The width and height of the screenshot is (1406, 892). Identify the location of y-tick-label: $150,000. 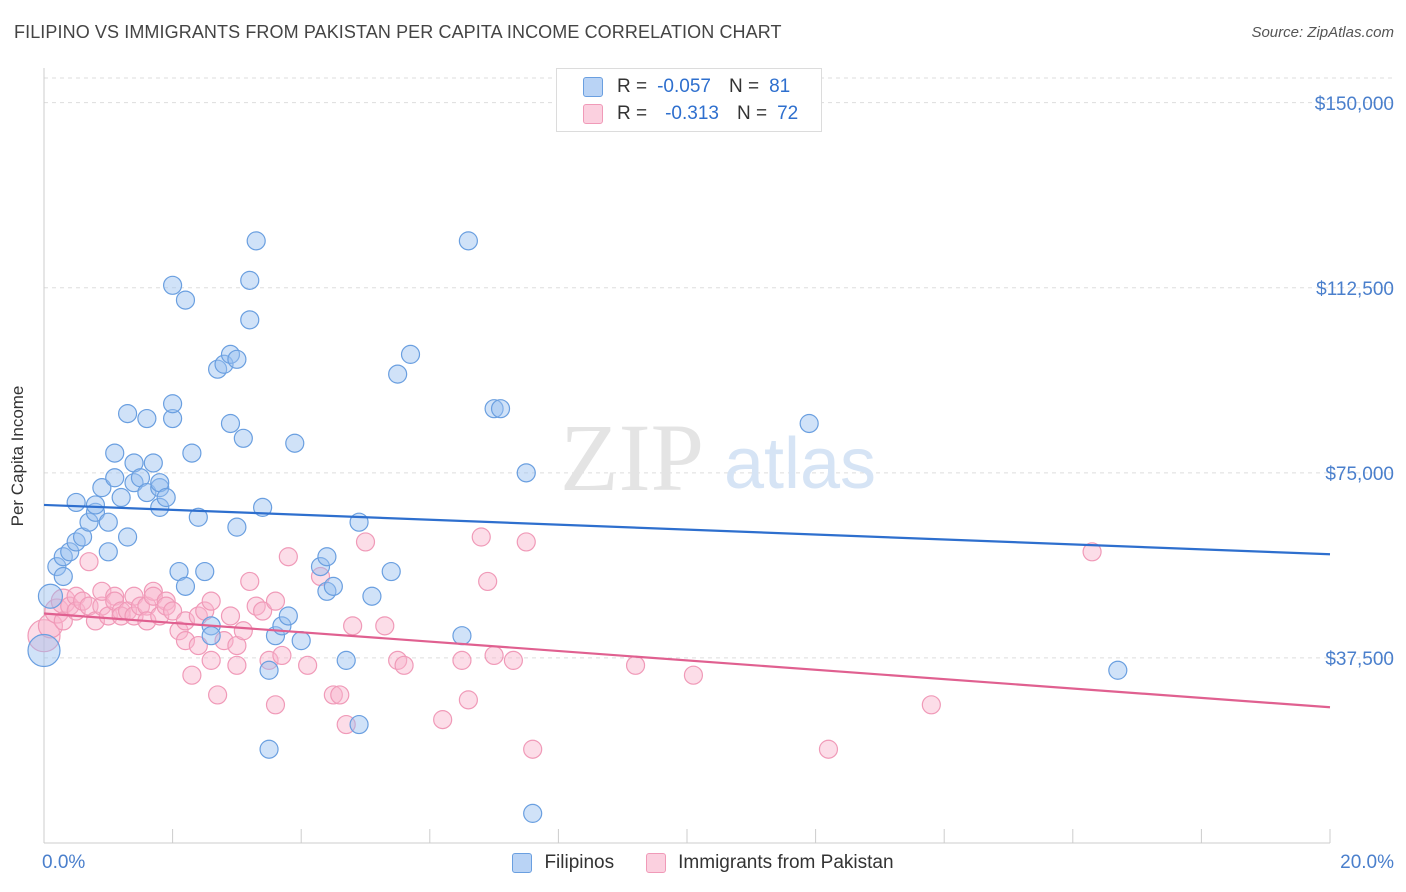
(1354, 104).